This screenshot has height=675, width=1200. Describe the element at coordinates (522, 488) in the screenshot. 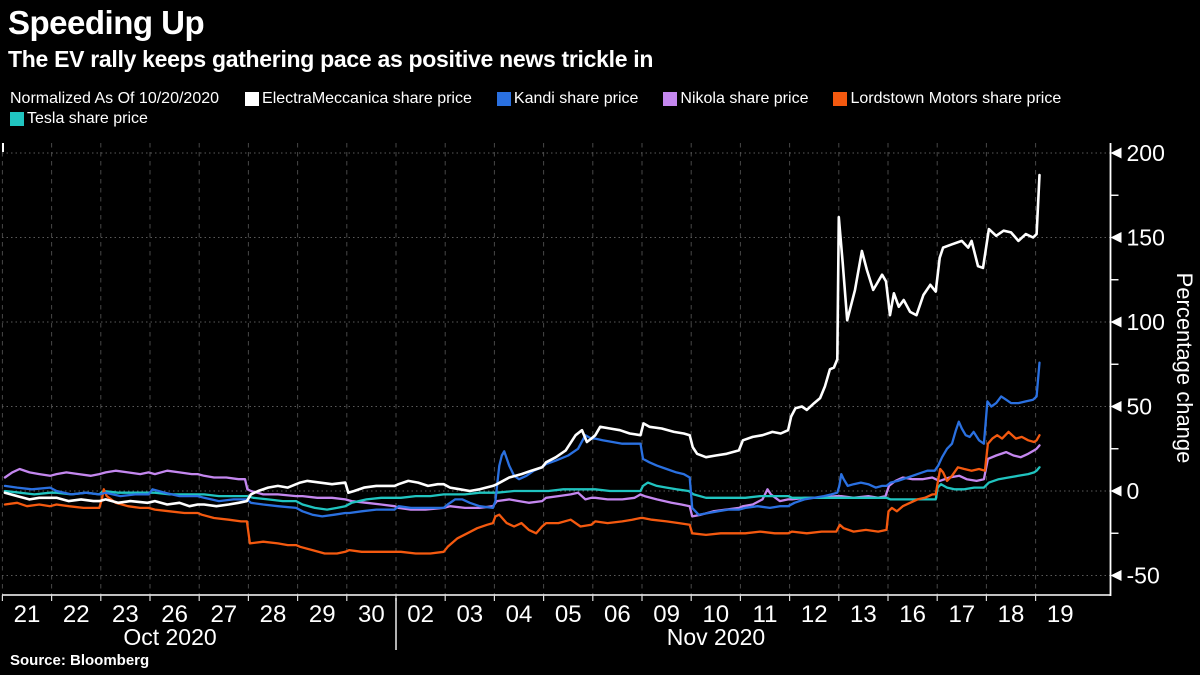

I see `series-line-tesla` at that location.